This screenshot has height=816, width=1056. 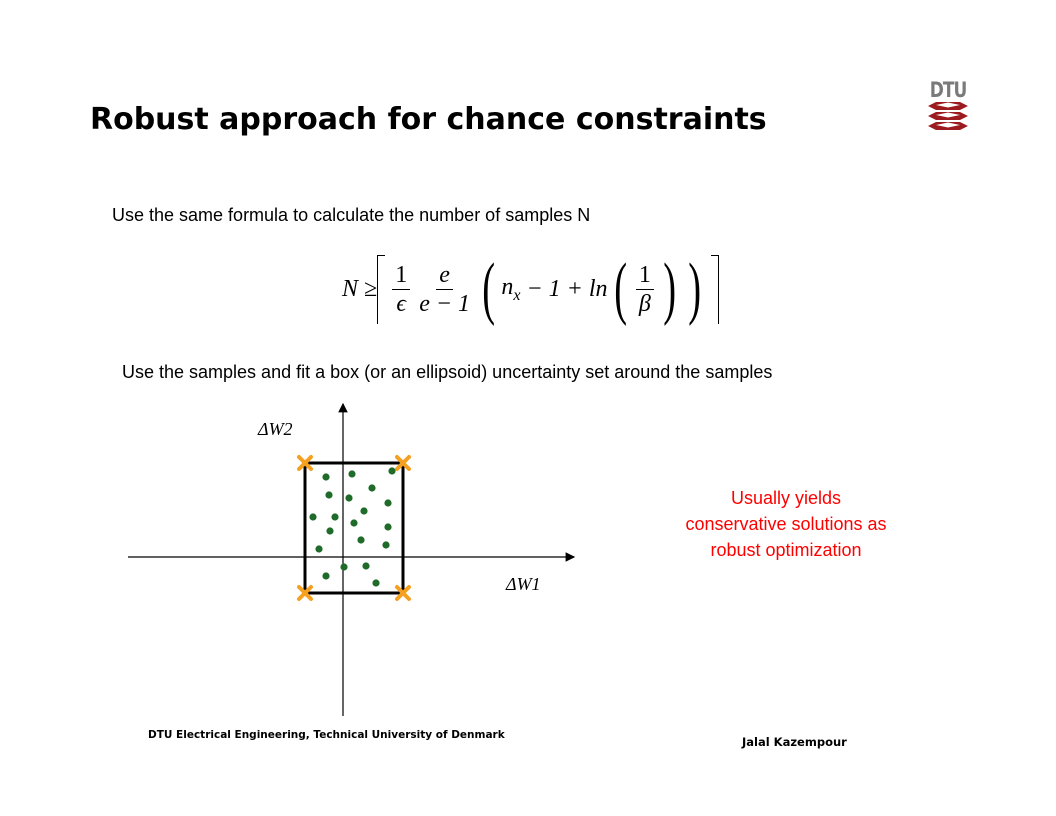 I want to click on paren-right-inner: ), so click(x=669, y=288).